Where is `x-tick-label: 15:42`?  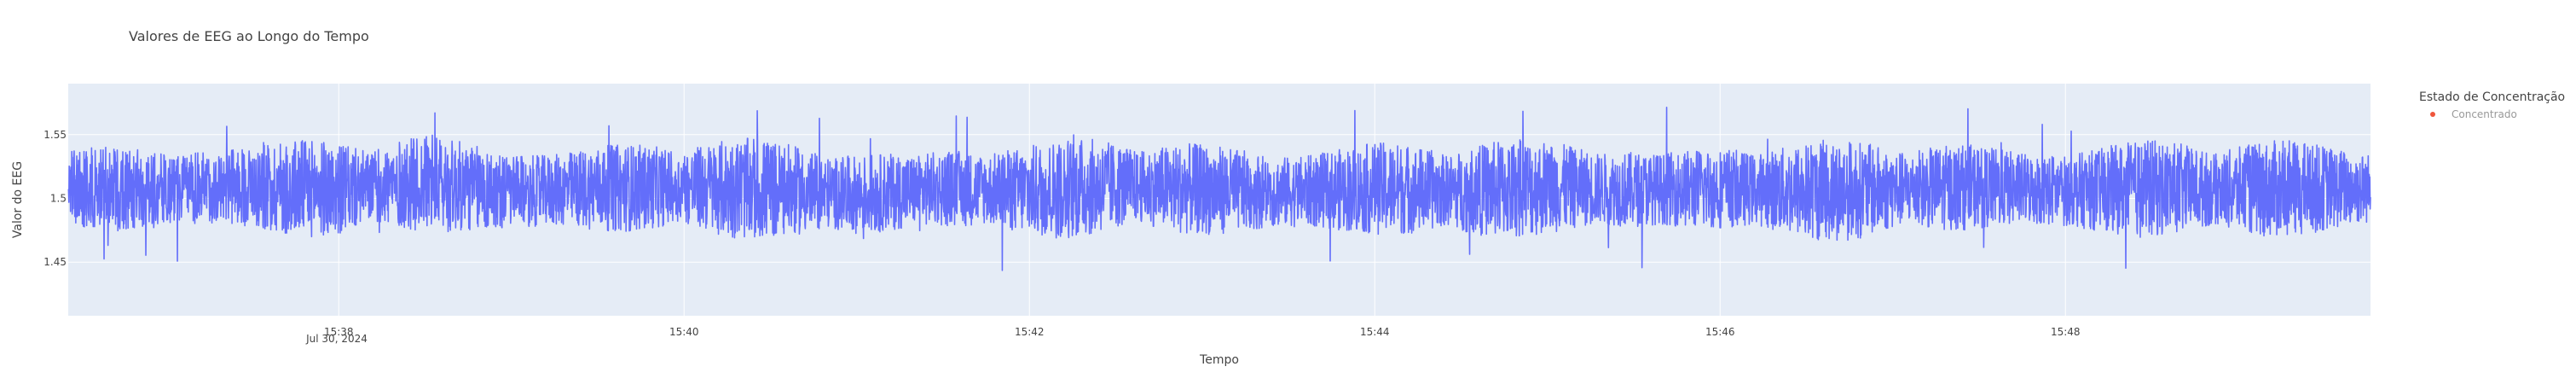 x-tick-label: 15:42 is located at coordinates (1030, 332).